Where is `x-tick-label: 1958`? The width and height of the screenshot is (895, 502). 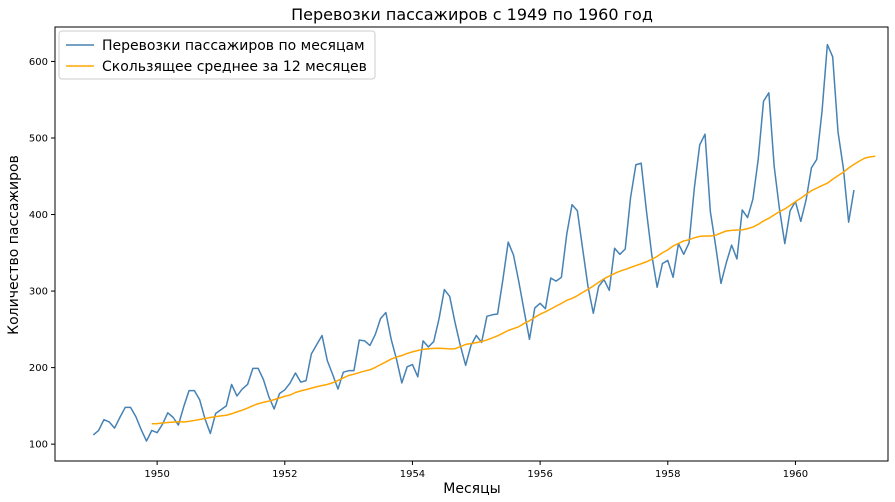 x-tick-label: 1958 is located at coordinates (667, 474).